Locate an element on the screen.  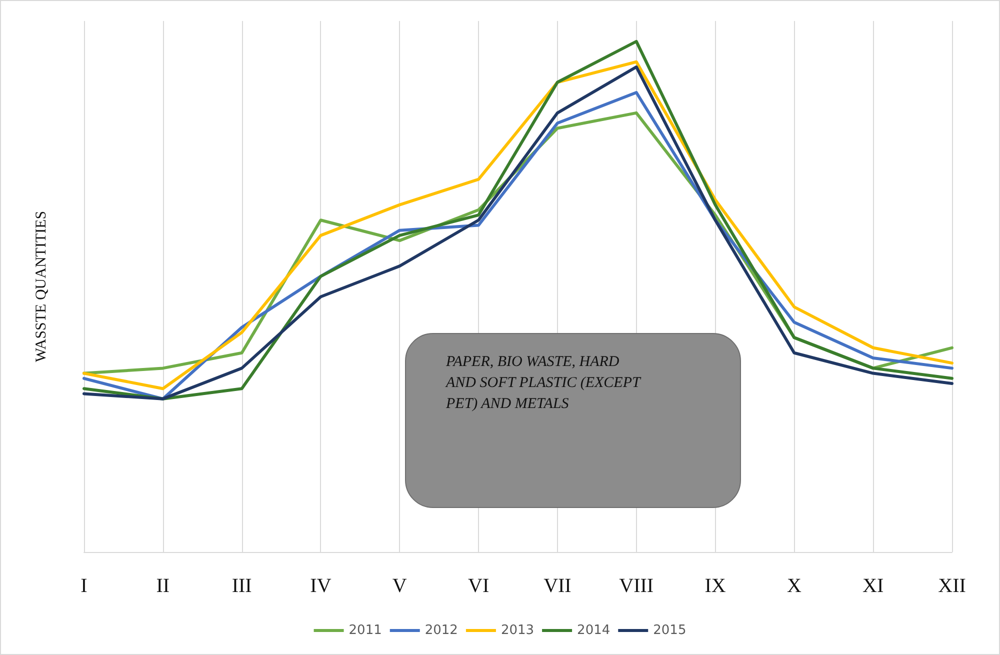
legend-label: 2015 is located at coordinates (669, 630).